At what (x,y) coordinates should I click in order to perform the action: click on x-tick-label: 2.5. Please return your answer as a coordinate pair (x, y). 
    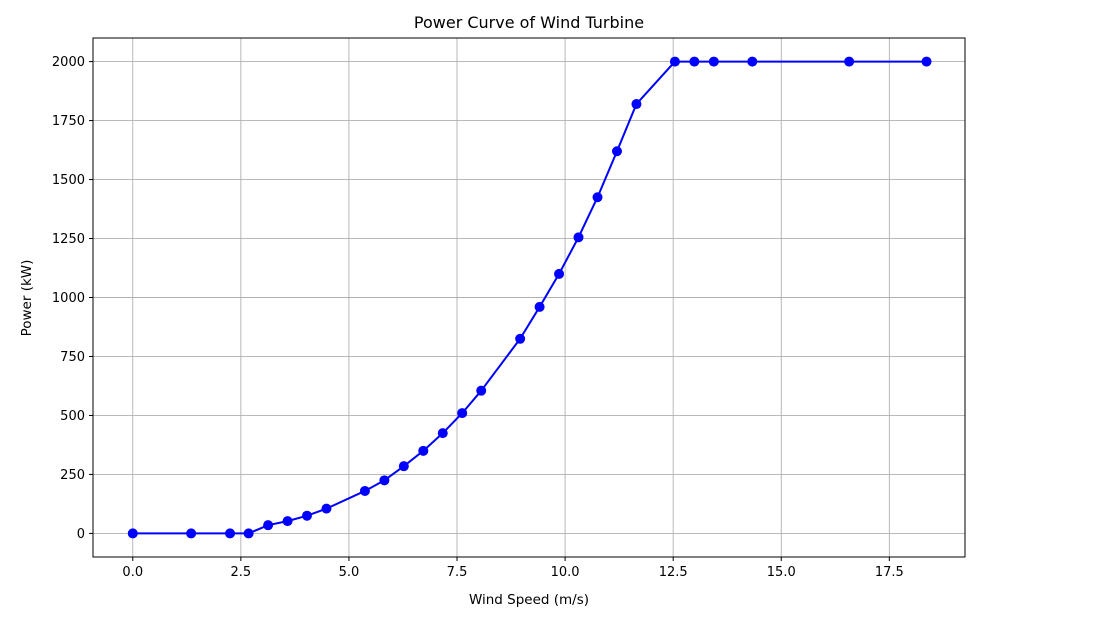
    Looking at the image, I should click on (241, 572).